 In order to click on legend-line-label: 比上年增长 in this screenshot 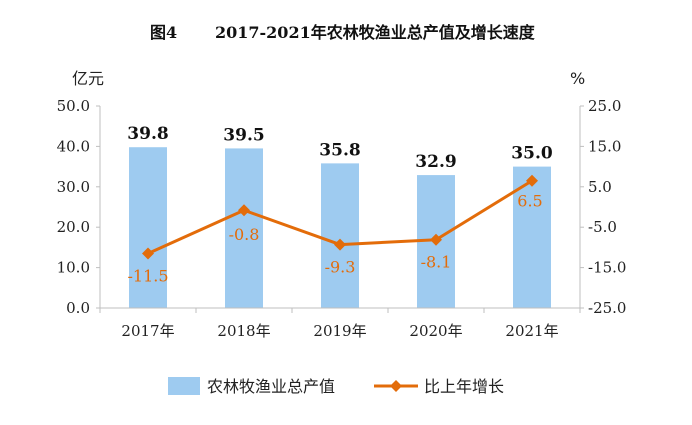, I will do `click(464, 386)`.